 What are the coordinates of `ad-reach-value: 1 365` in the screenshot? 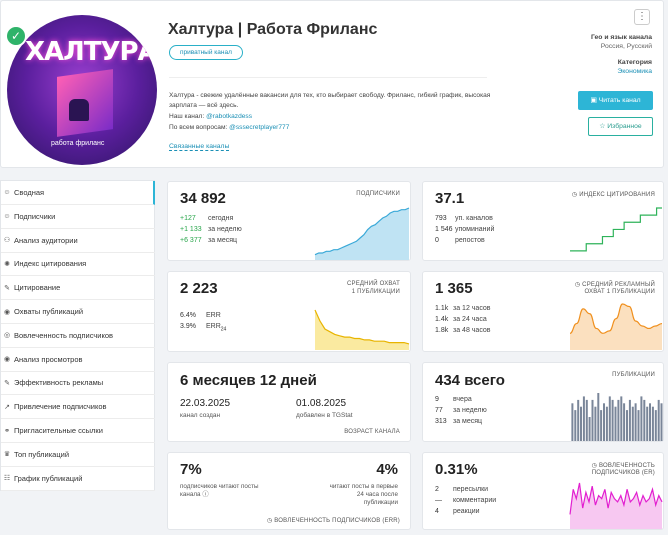 It's located at (454, 288).